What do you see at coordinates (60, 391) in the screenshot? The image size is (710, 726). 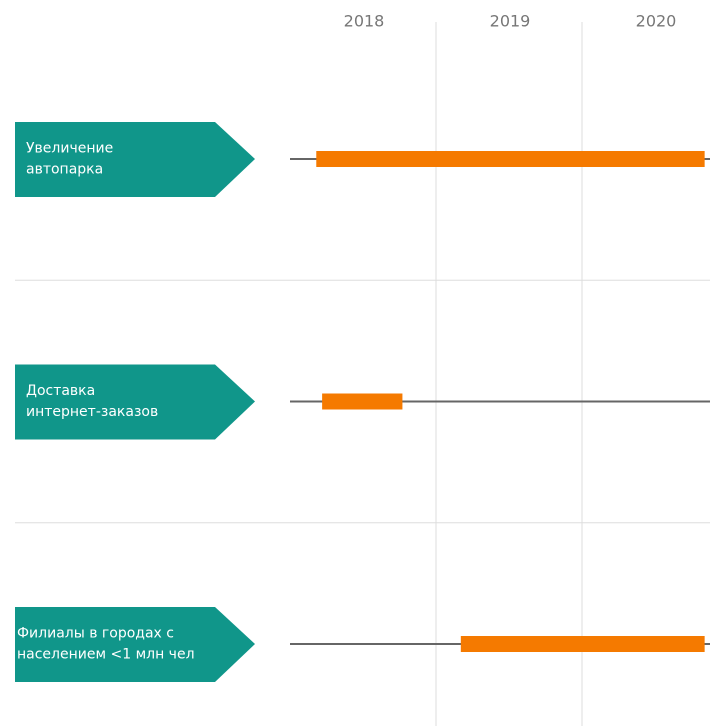 I see `task-label: Доставка` at bounding box center [60, 391].